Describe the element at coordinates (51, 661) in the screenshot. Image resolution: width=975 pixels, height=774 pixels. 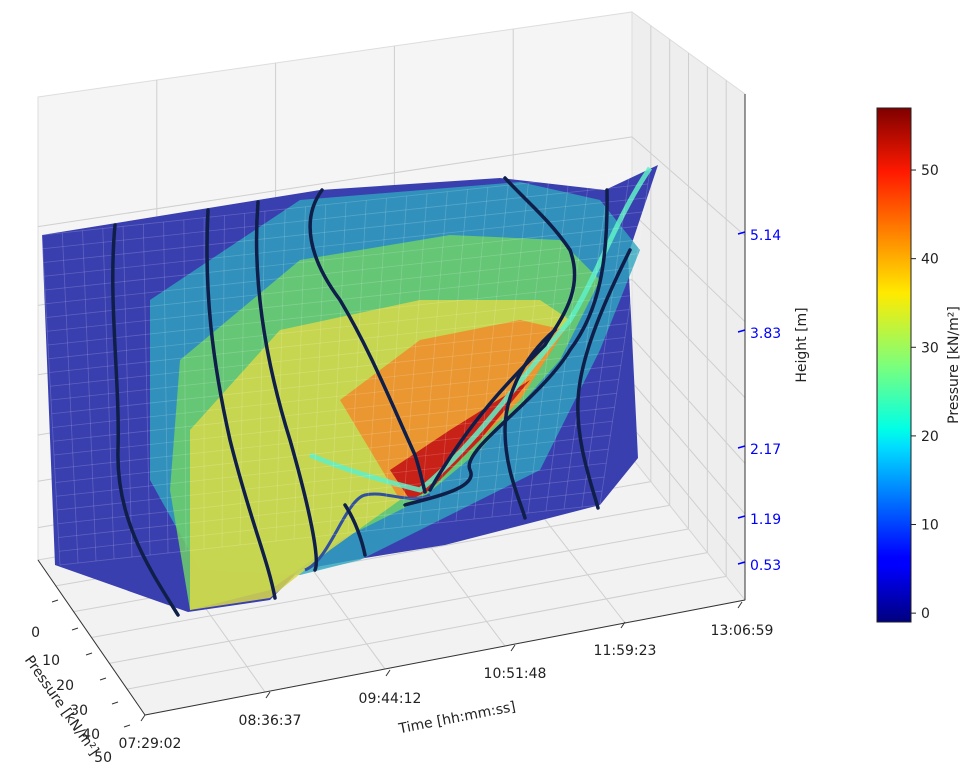
I see `y-tick-label: 10` at that location.